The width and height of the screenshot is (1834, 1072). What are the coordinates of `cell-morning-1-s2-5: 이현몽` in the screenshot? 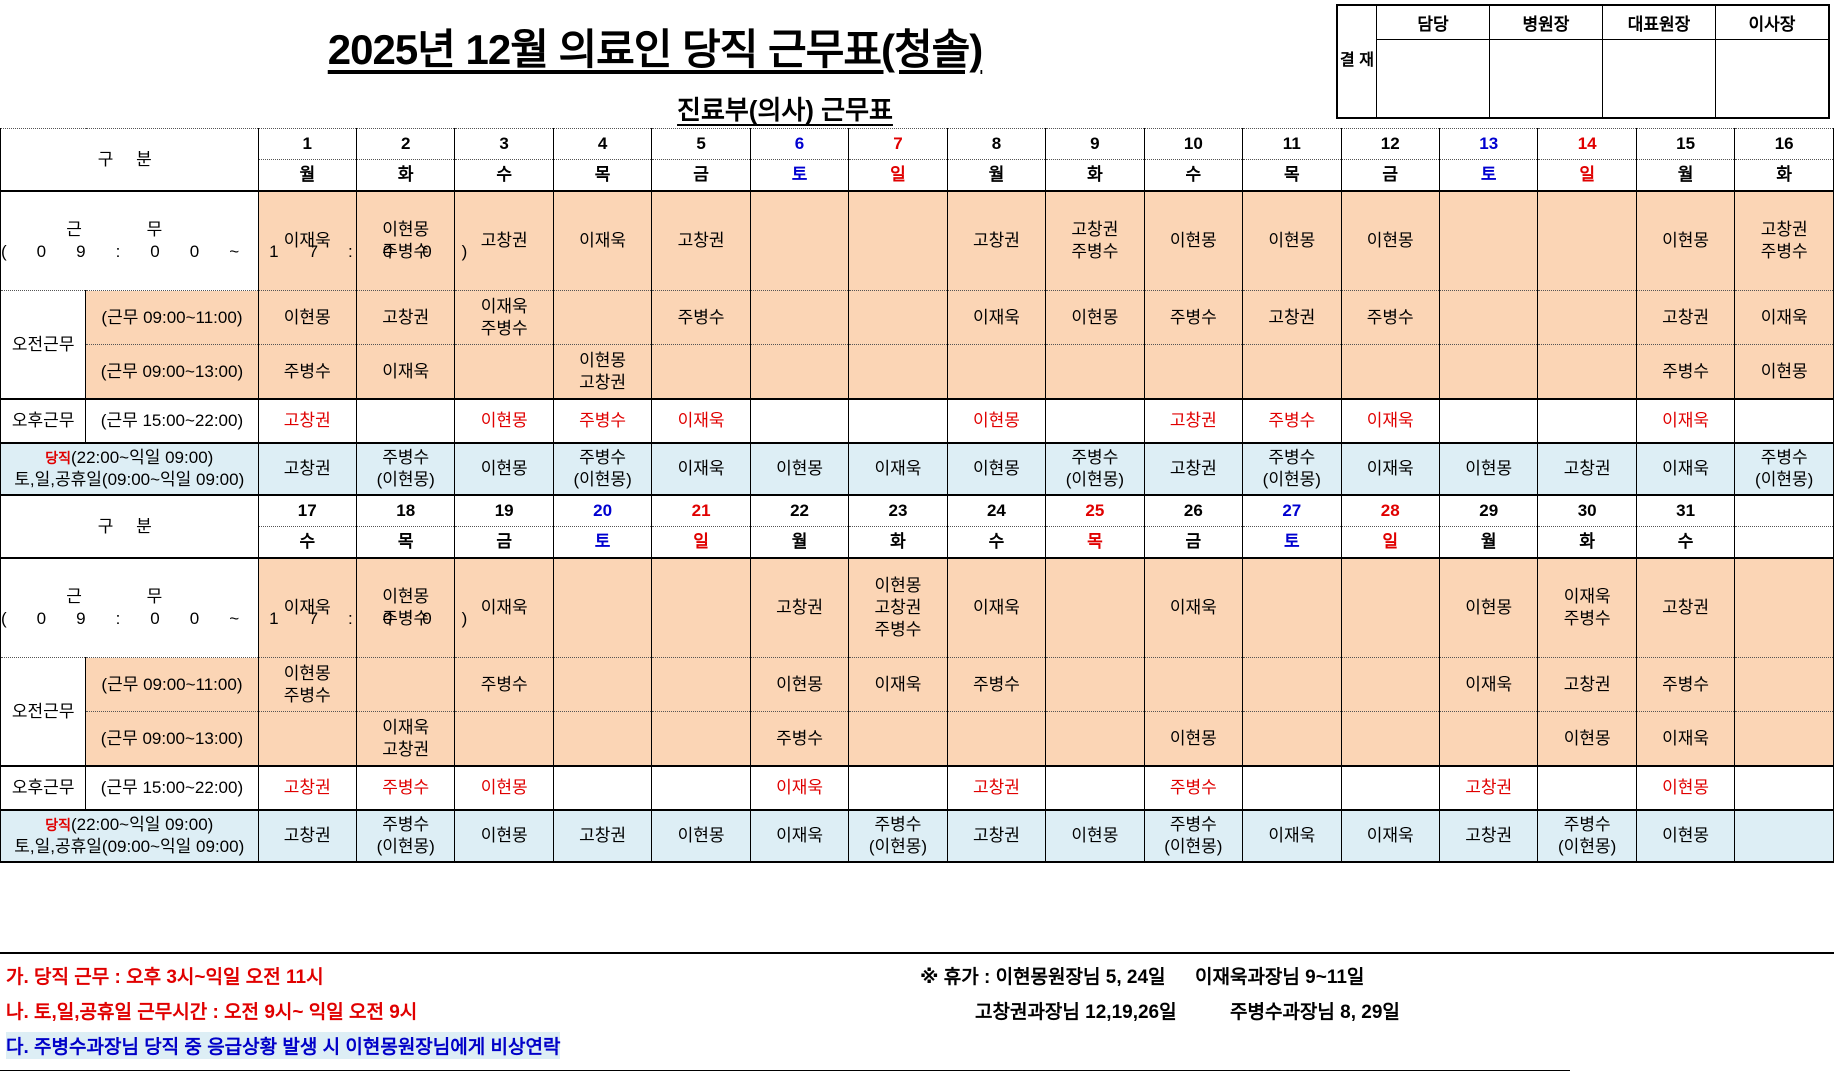 It's located at (799, 684).